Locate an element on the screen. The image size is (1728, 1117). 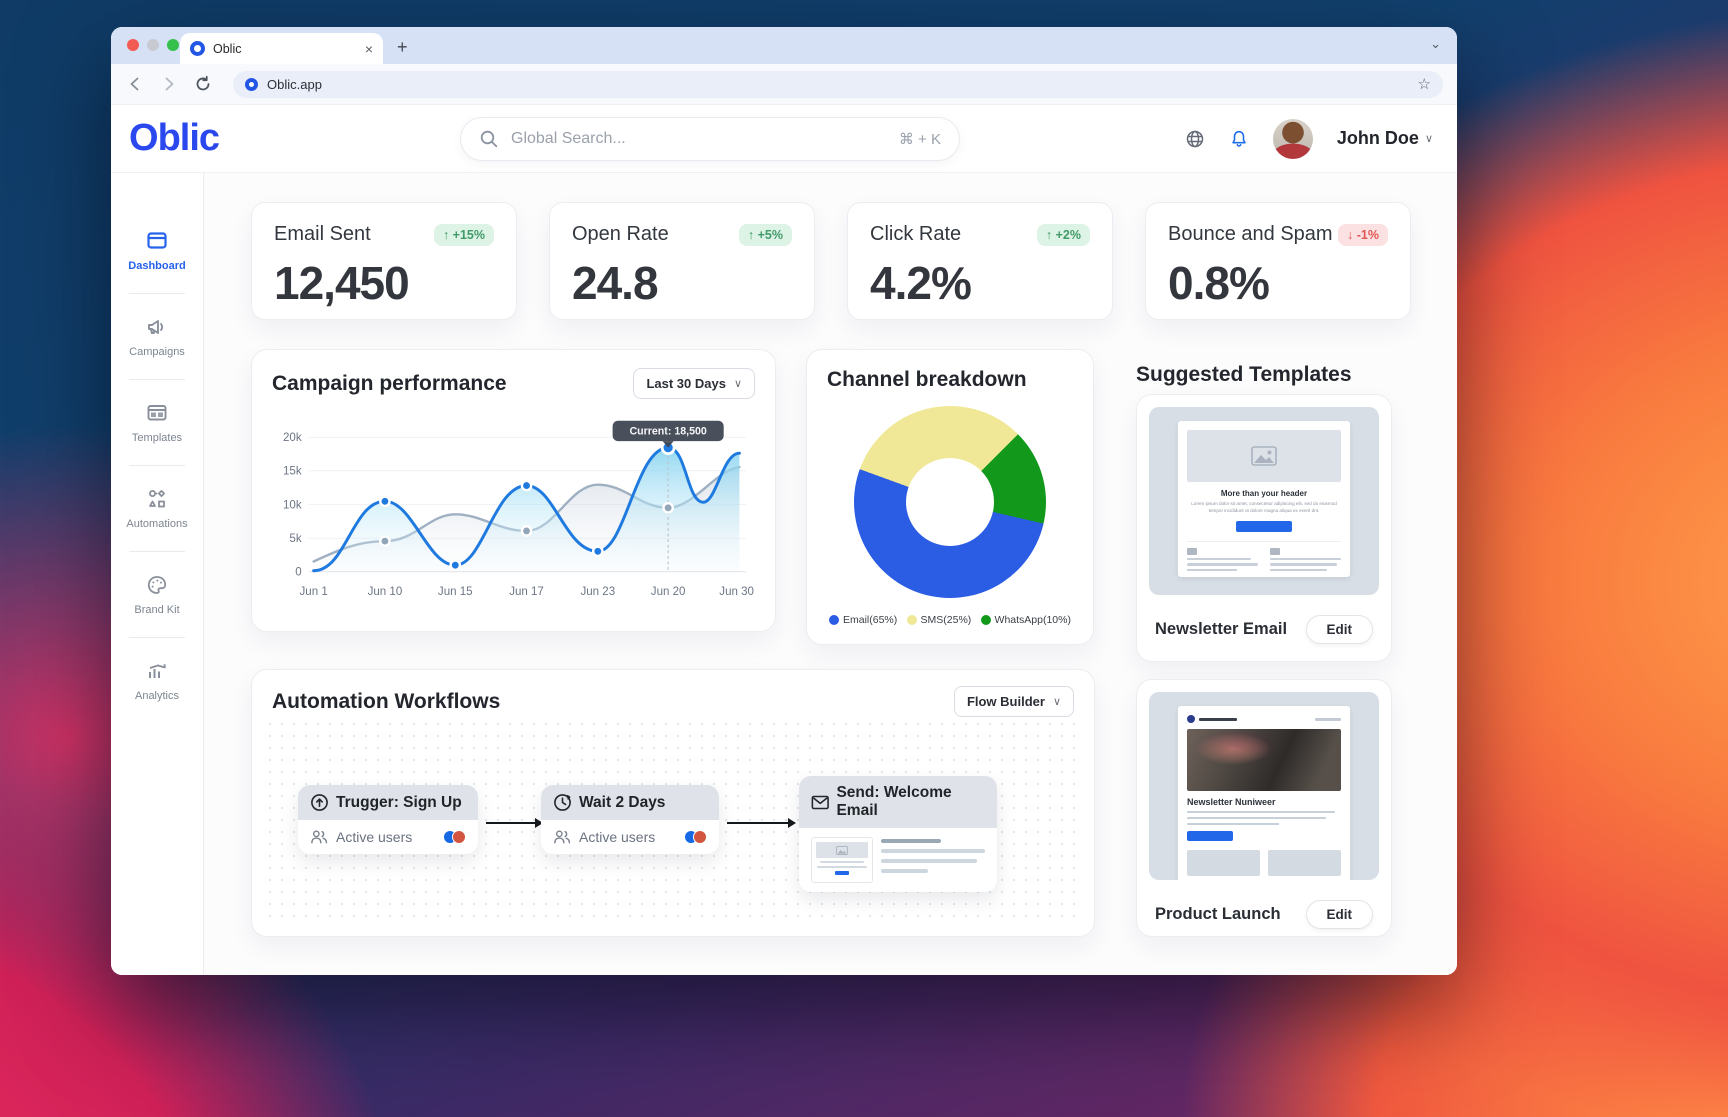
chart-tooltip: Current: 18,500 is located at coordinates (668, 434).